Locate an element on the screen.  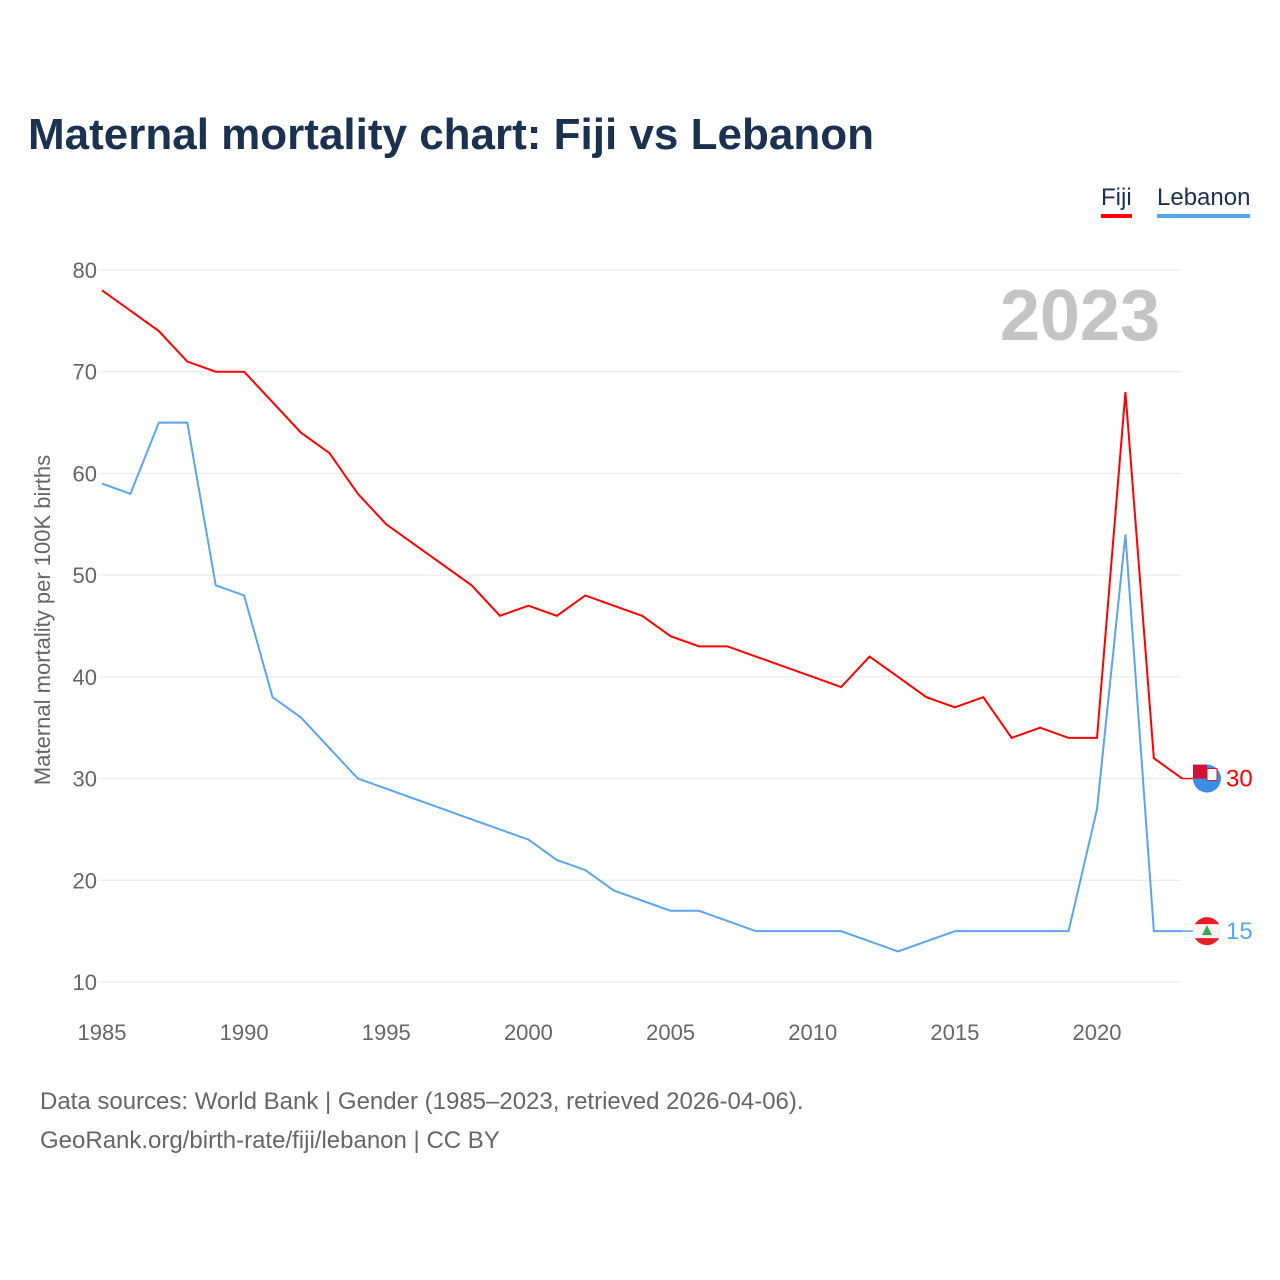
y-tick-label: 40 is located at coordinates (85, 677).